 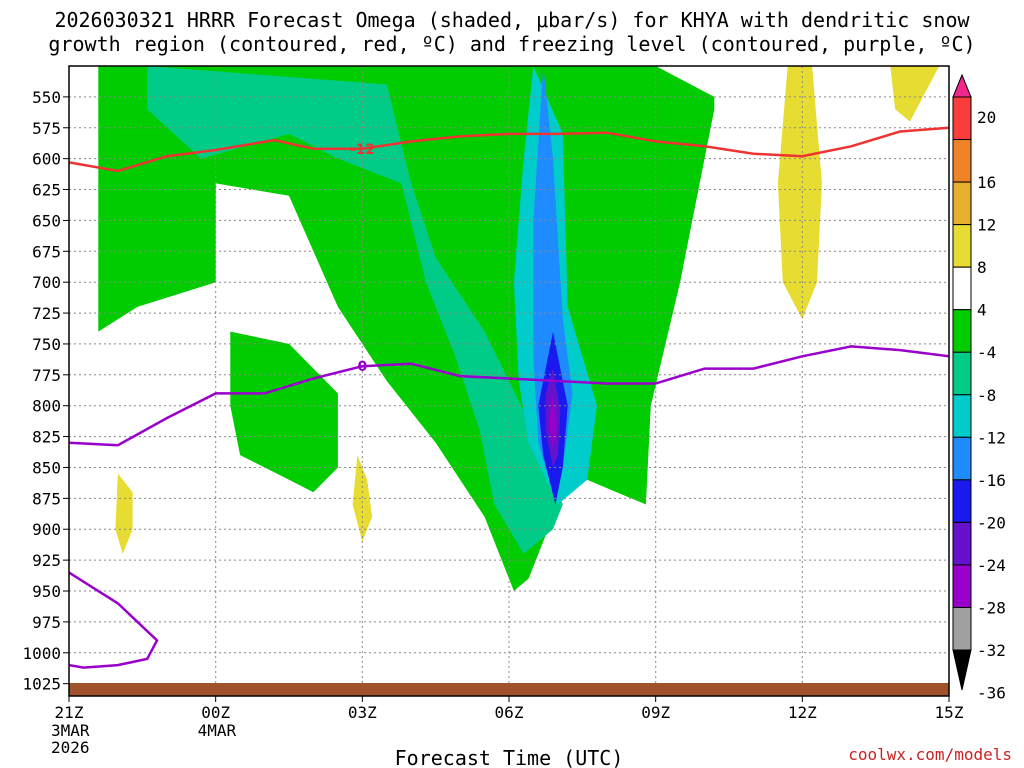 What do you see at coordinates (362, 712) in the screenshot?
I see `x-tick-label-03Z: 03Z` at bounding box center [362, 712].